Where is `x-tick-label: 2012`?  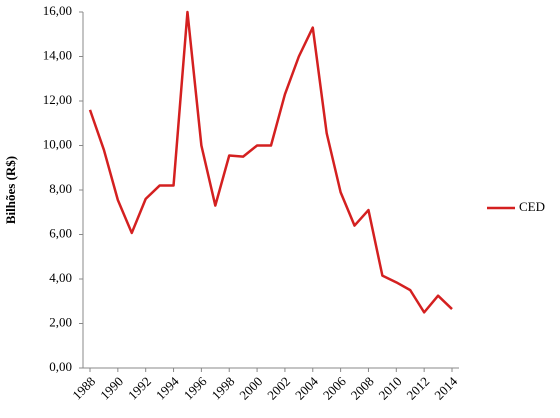 x-tick-label: 2012 is located at coordinates (417, 388).